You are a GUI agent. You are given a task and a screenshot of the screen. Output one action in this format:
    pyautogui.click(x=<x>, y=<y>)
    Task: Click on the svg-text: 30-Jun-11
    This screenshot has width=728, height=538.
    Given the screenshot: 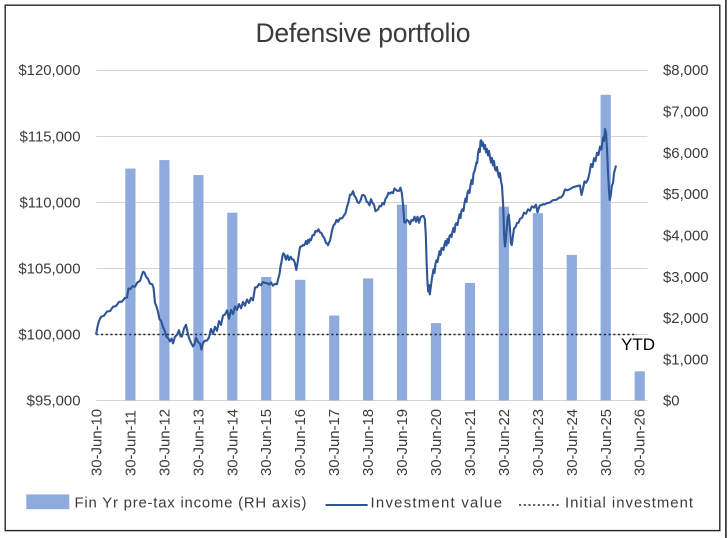 What is the action you would take?
    pyautogui.click(x=131, y=443)
    